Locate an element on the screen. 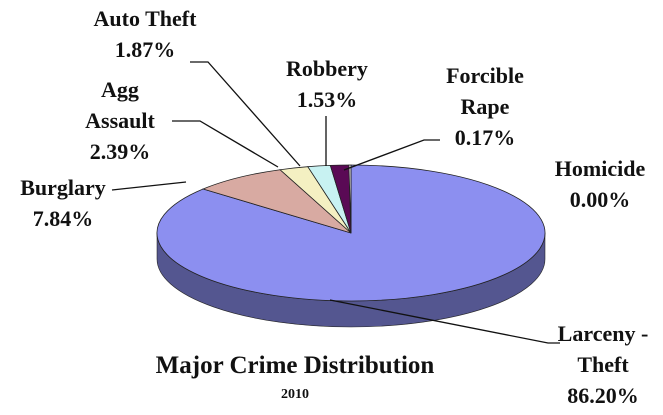 Image resolution: width=663 pixels, height=415 pixels. category-label: Agg Assault is located at coordinates (120, 105).